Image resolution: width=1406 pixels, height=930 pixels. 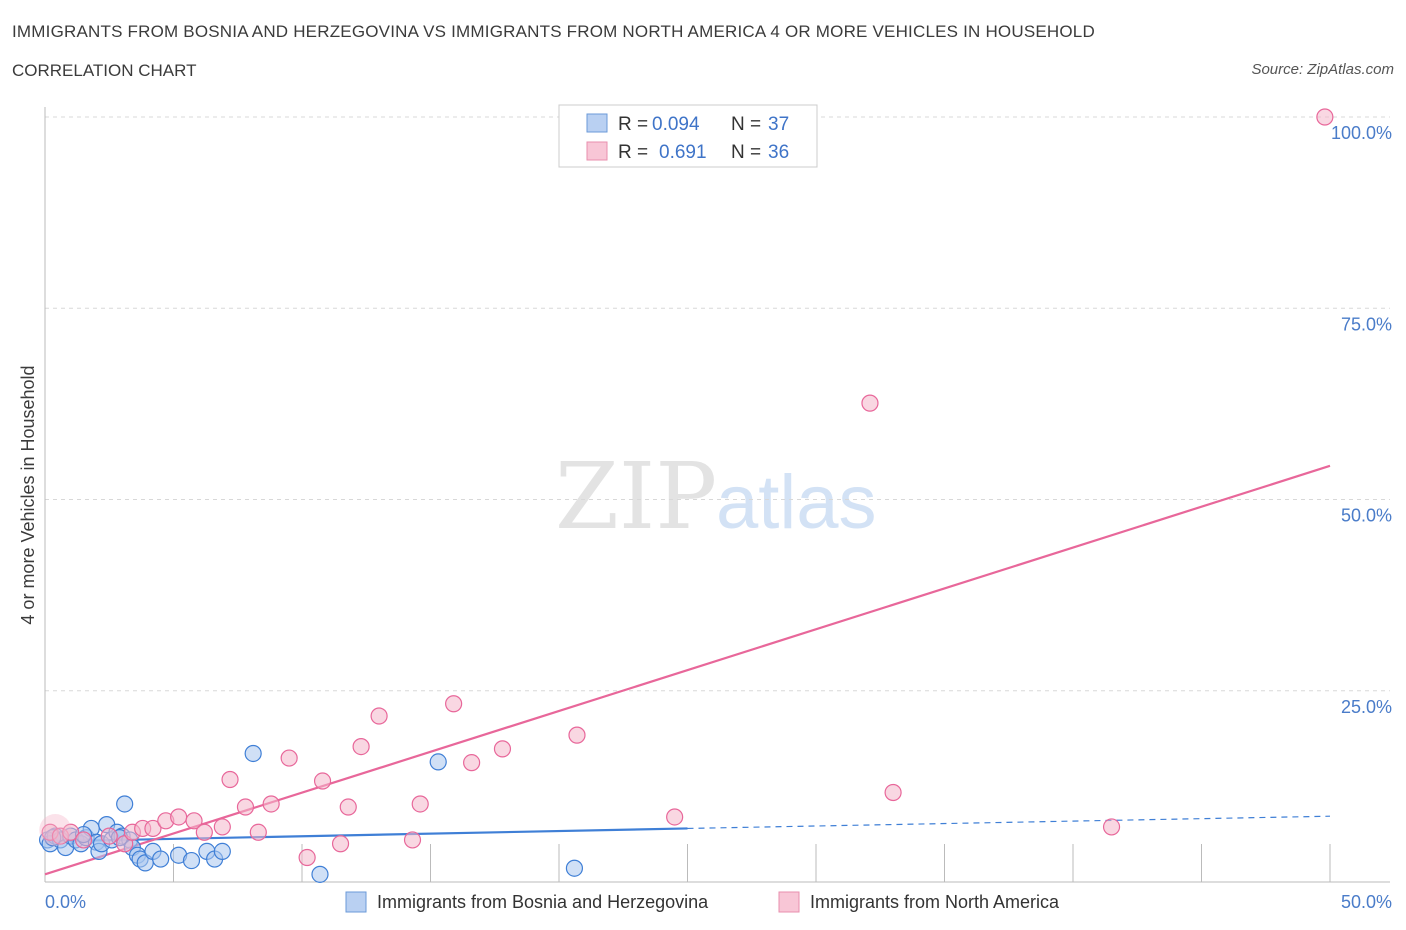 What do you see at coordinates (597, 123) in the screenshot?
I see `legend-swatch-blue` at bounding box center [597, 123].